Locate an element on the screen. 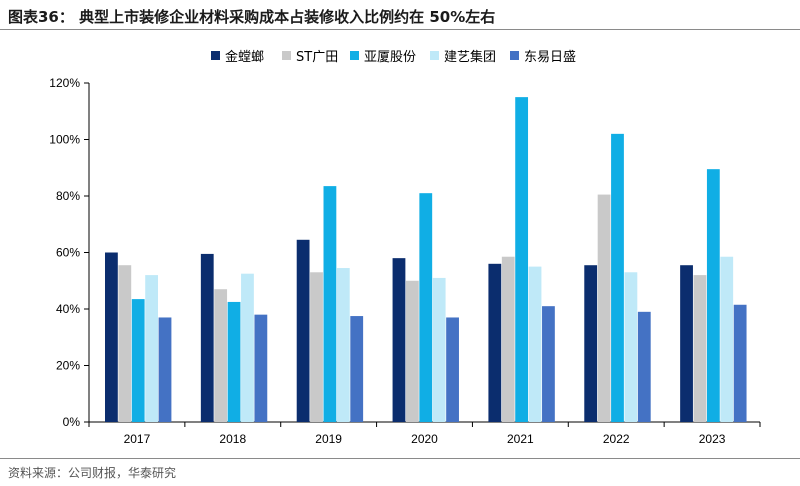 This screenshot has width=800, height=486. legend-label: 亚厦股份 is located at coordinates (390, 57).